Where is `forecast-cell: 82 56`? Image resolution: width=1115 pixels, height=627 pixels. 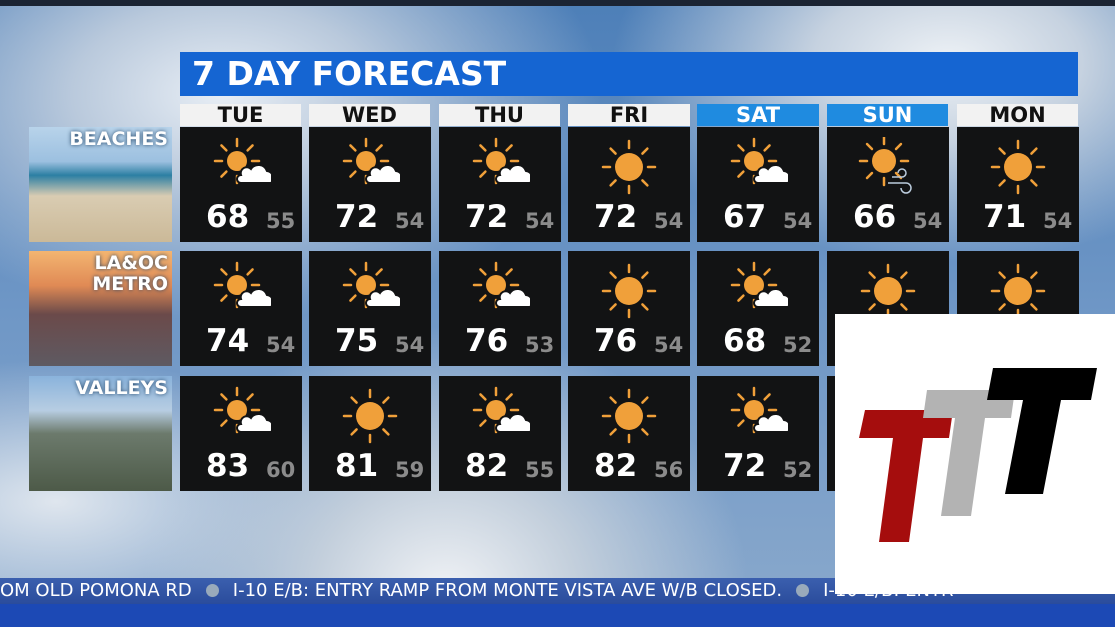
forecast-cell: 82 56 is located at coordinates (629, 433).